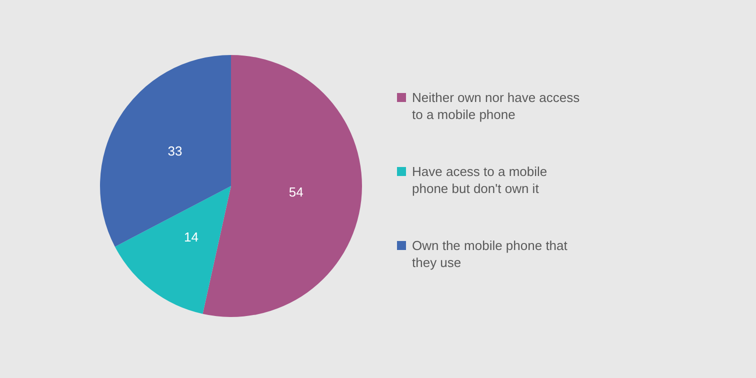  I want to click on legend-label: Neither own nor have access to a mobile phone, so click(496, 106).